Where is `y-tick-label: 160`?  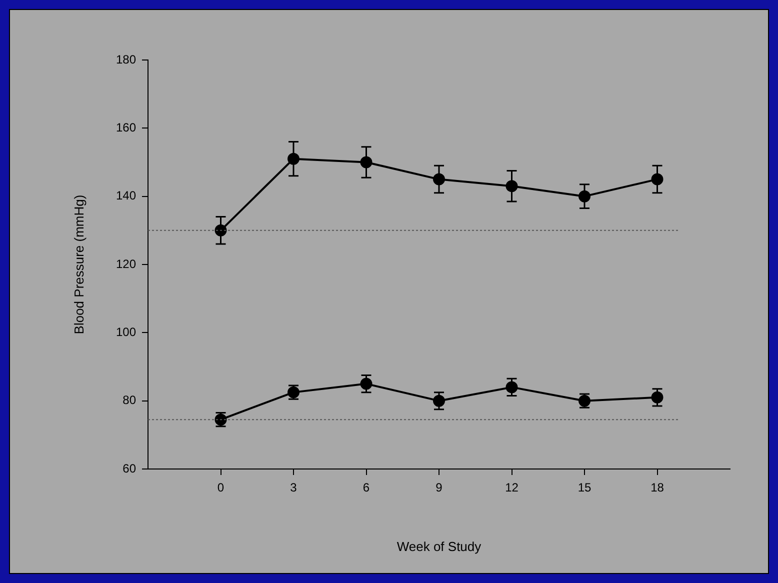
y-tick-label: 160 is located at coordinates (126, 127).